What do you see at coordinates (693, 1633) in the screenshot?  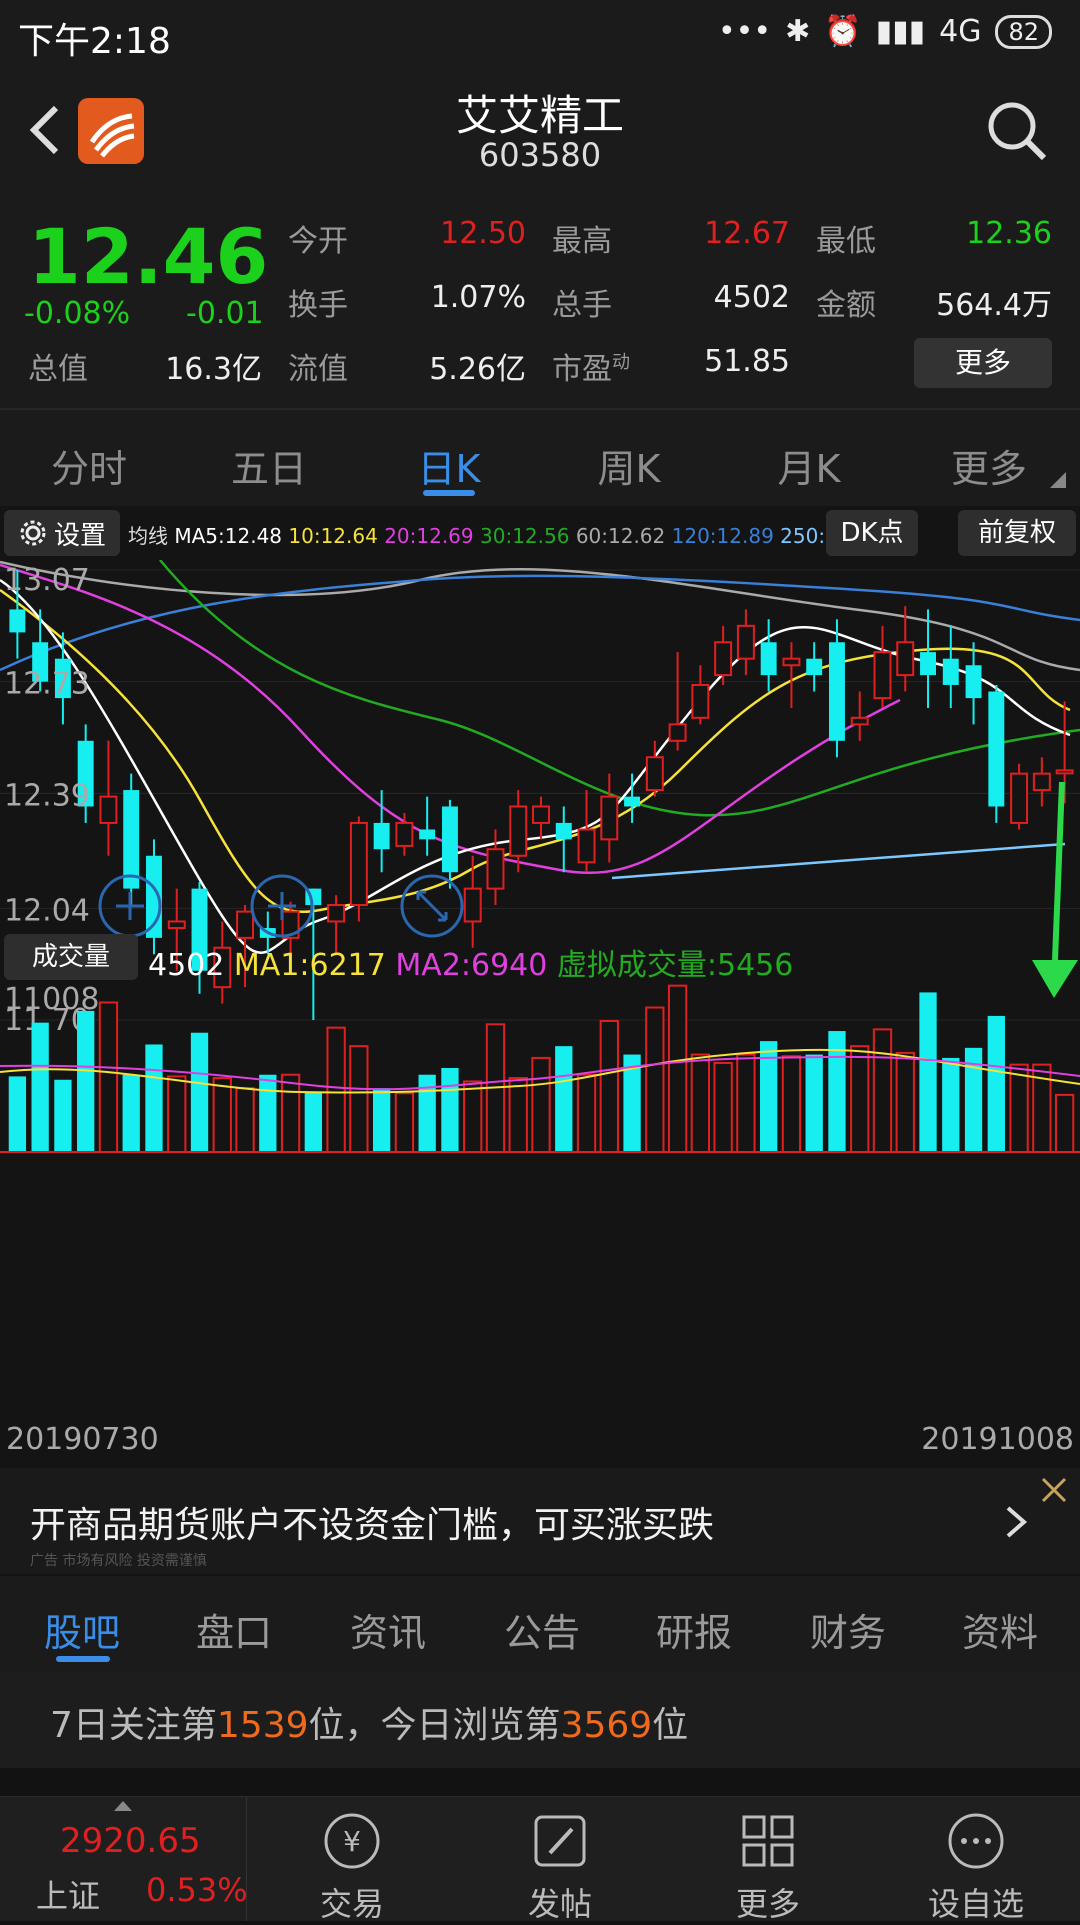 I see `tab-research: 研报` at bounding box center [693, 1633].